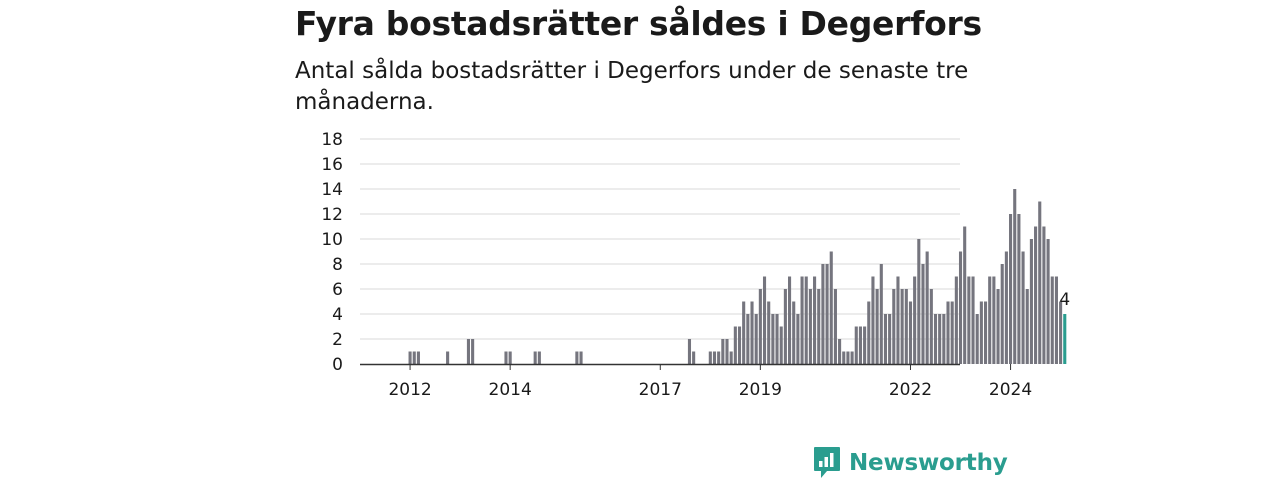  Describe the element at coordinates (910, 390) in the screenshot. I see `x-tick-label: 2022` at that location.